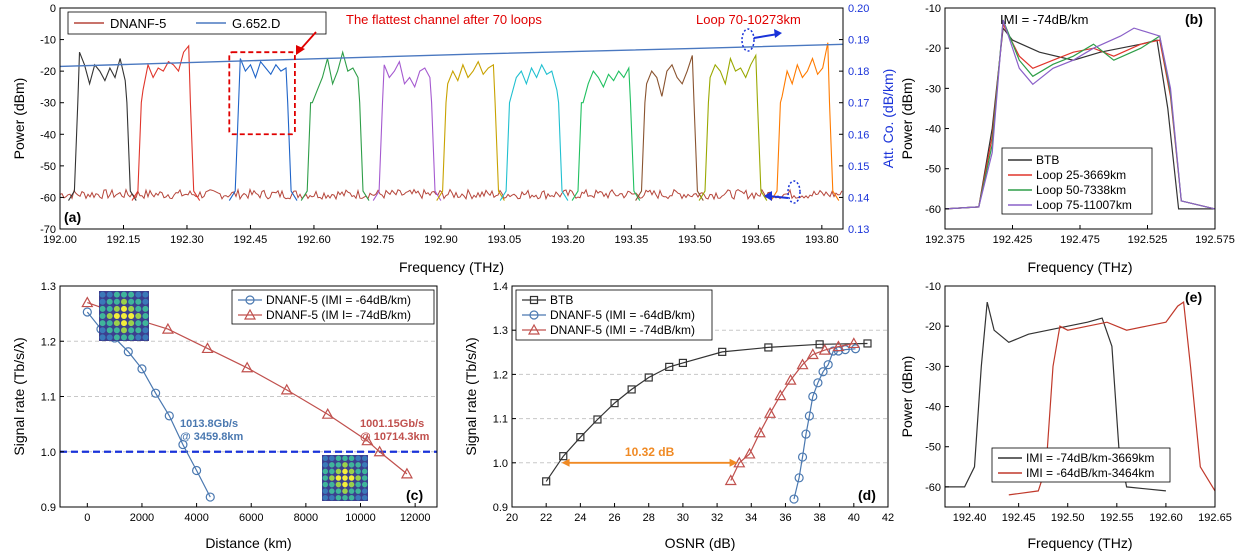 The width and height of the screenshot is (1245, 556). What do you see at coordinates (48, 453) in the screenshot?
I see `y-tick-label: 1.0` at bounding box center [48, 453].